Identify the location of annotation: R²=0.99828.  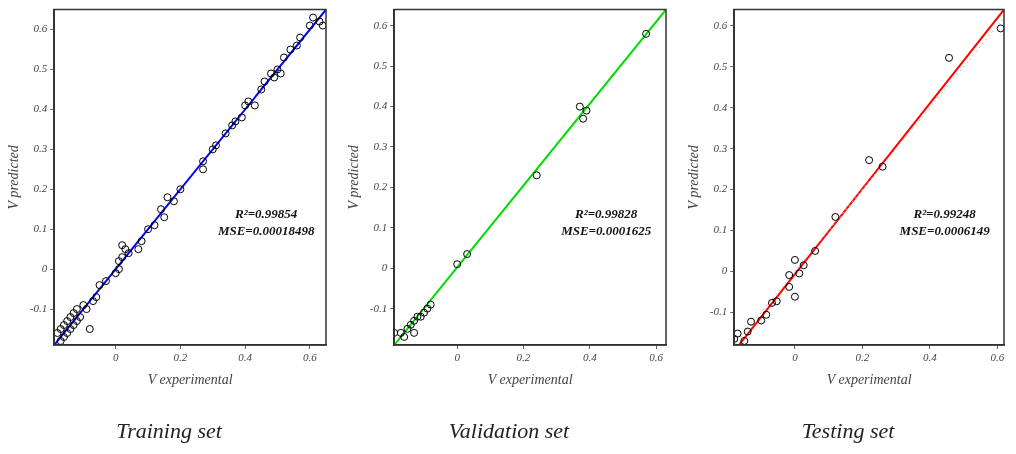
(606, 213).